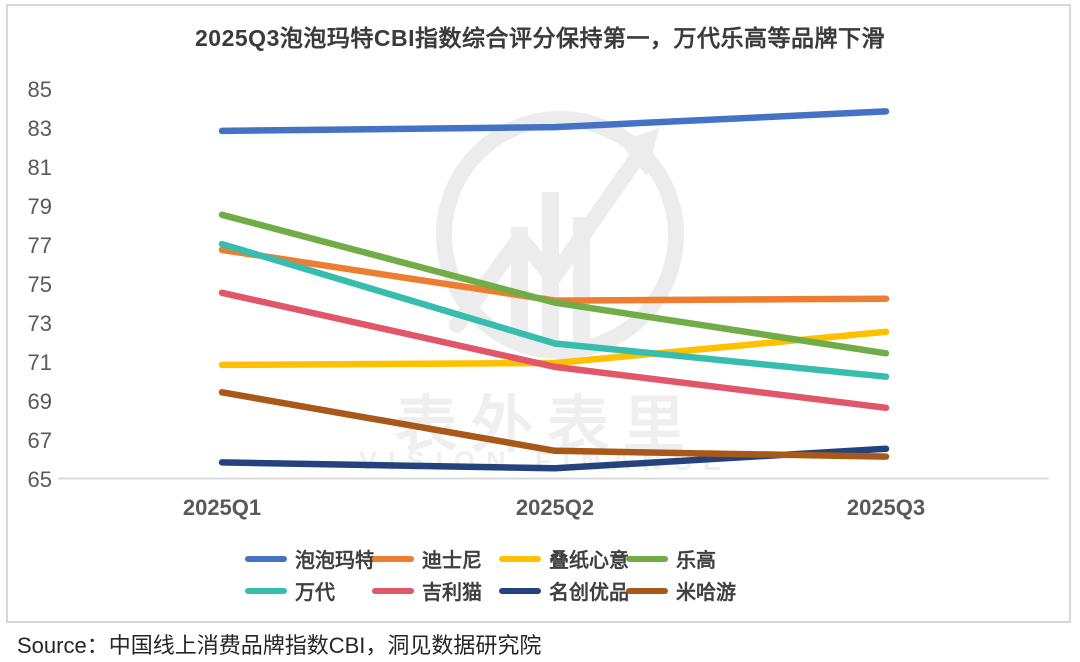  What do you see at coordinates (335, 561) in the screenshot?
I see `legend-label: 泡泡玛特` at bounding box center [335, 561].